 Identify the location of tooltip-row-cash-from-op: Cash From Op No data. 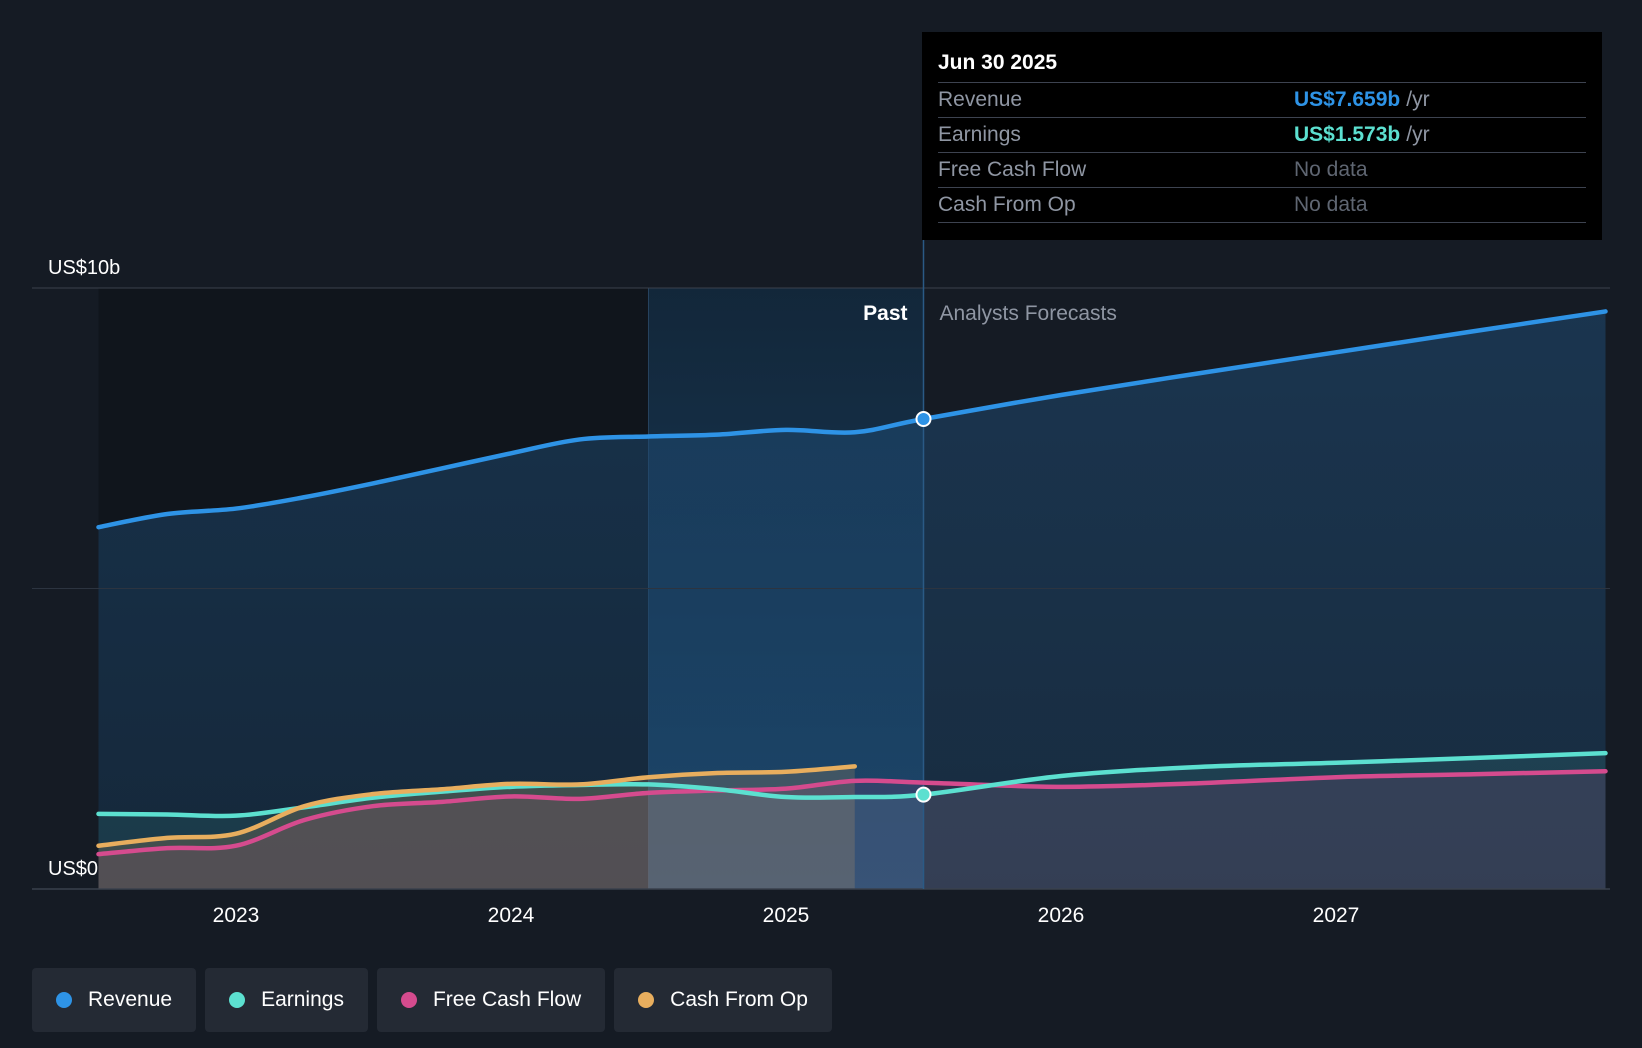
(1262, 205).